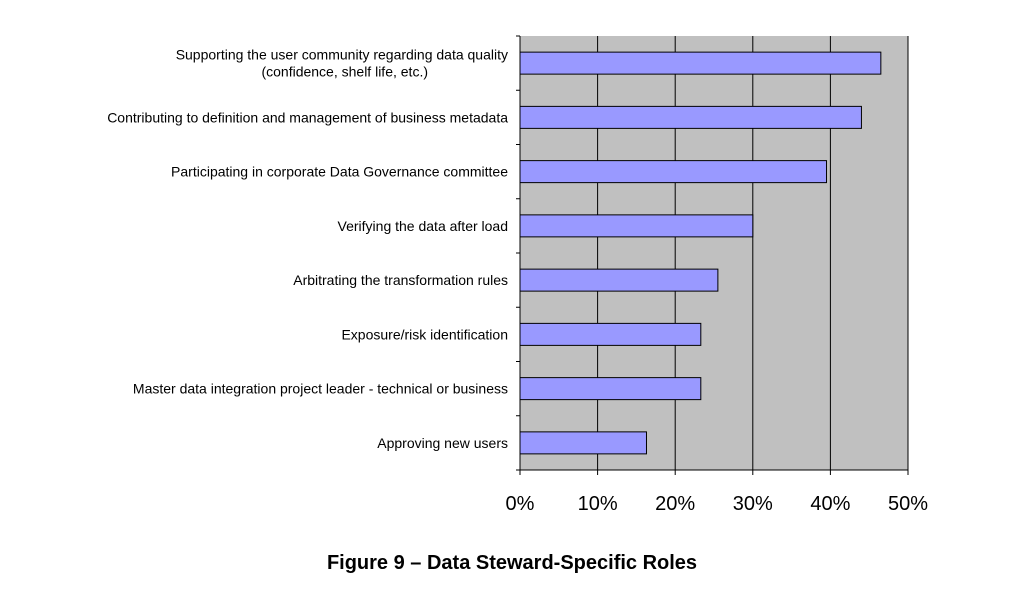 This screenshot has height=606, width=1024. I want to click on category-label: Approving new users, so click(442, 443).